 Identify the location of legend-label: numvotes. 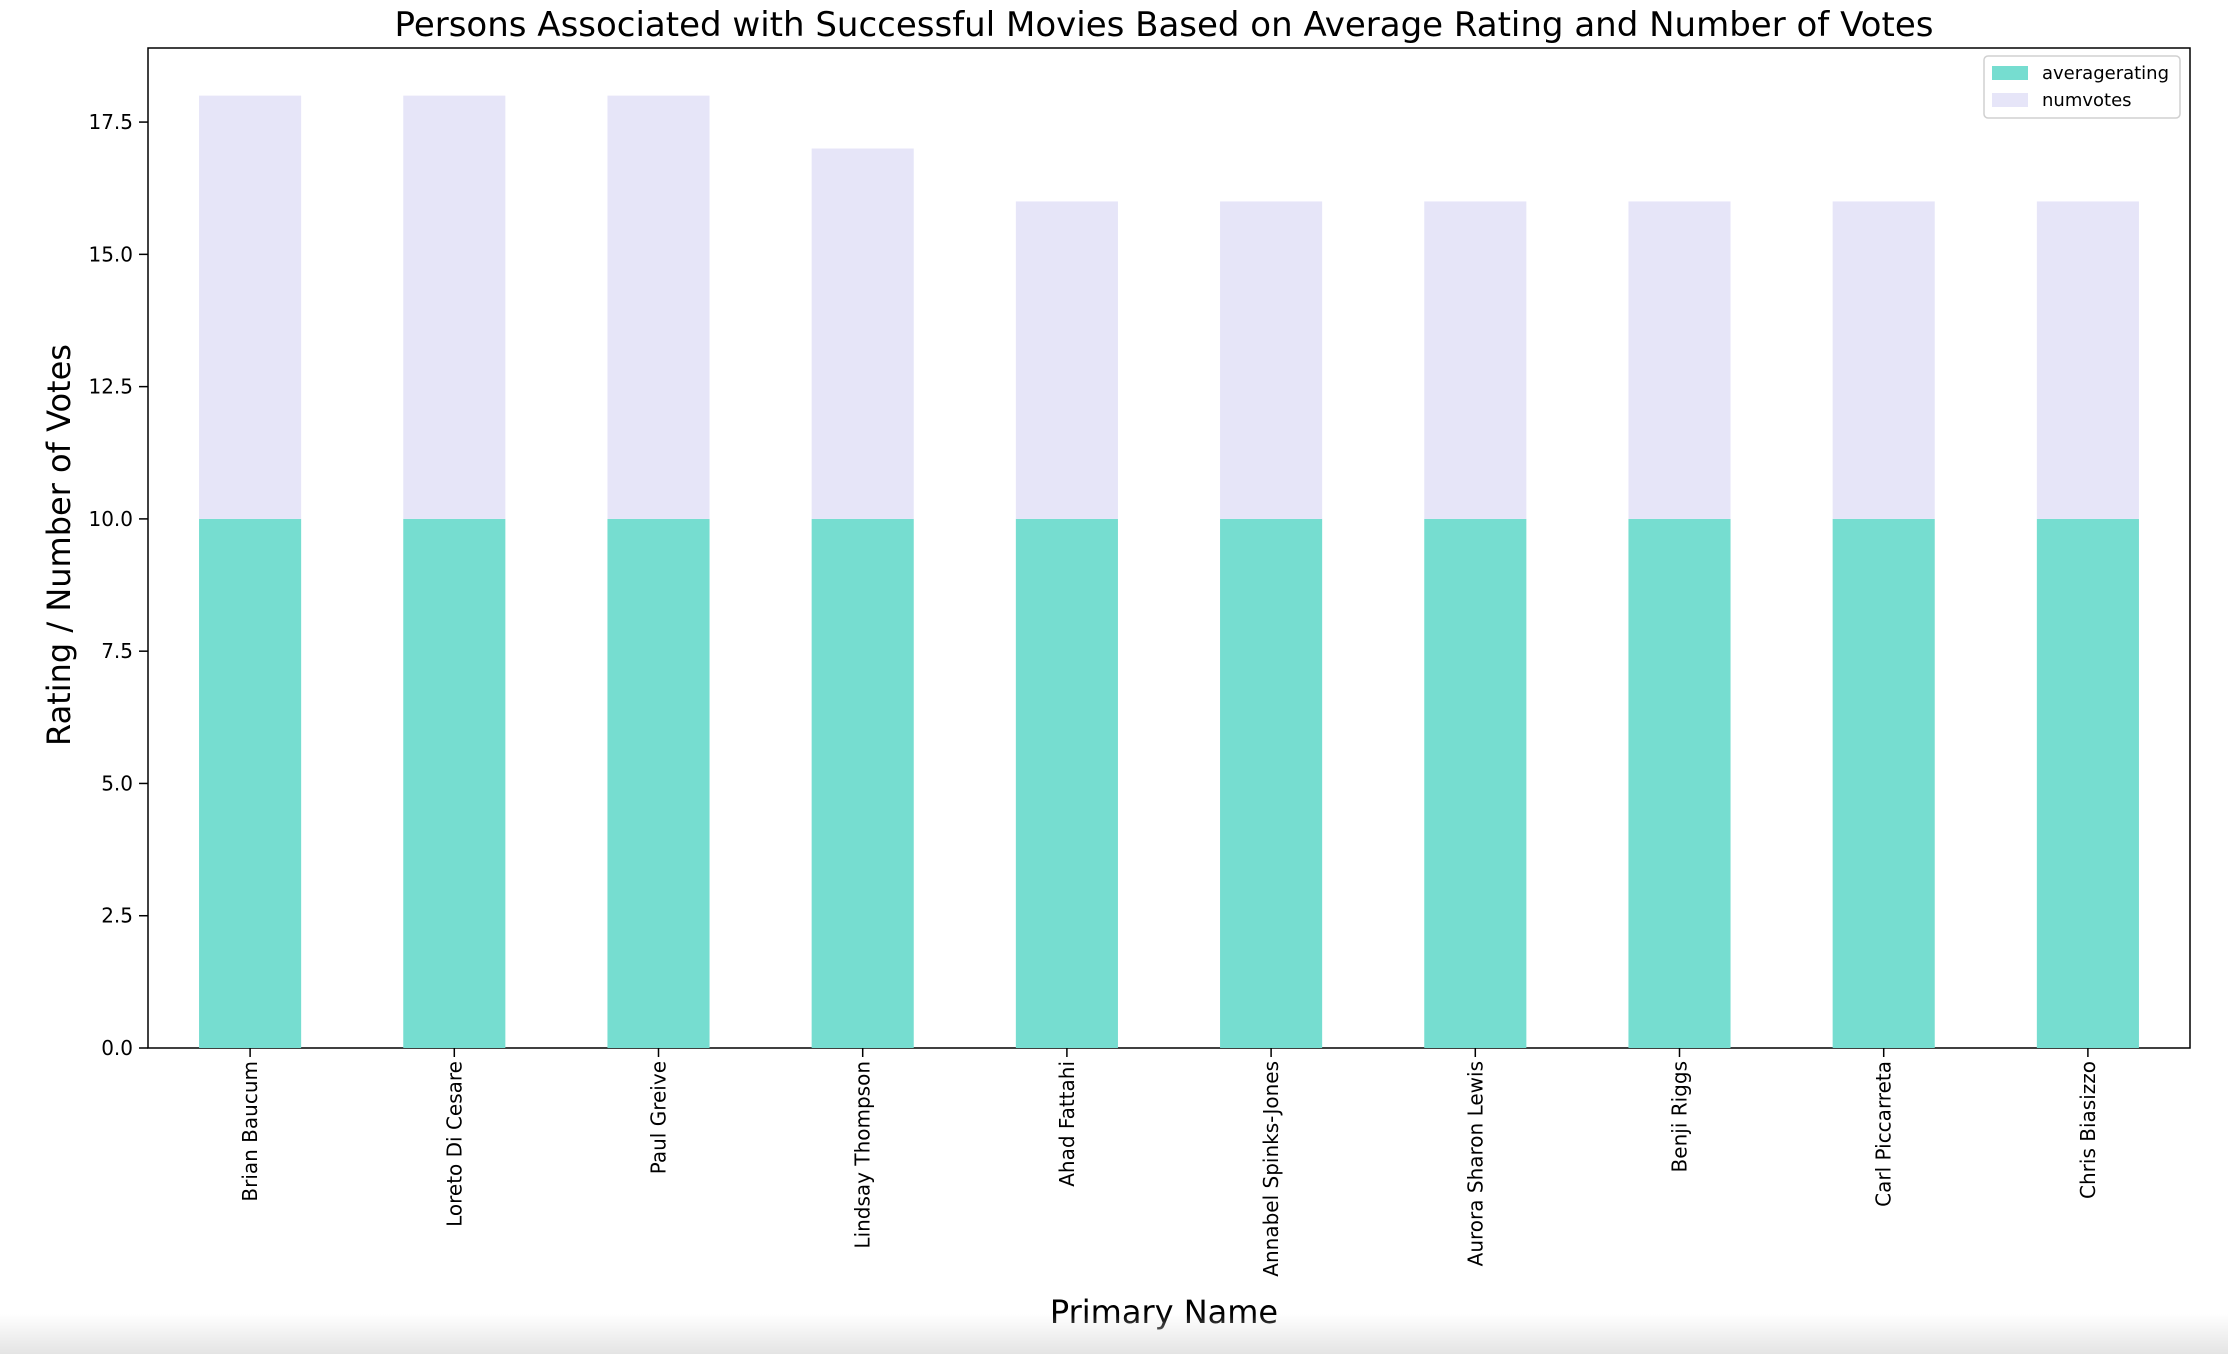
(2087, 100).